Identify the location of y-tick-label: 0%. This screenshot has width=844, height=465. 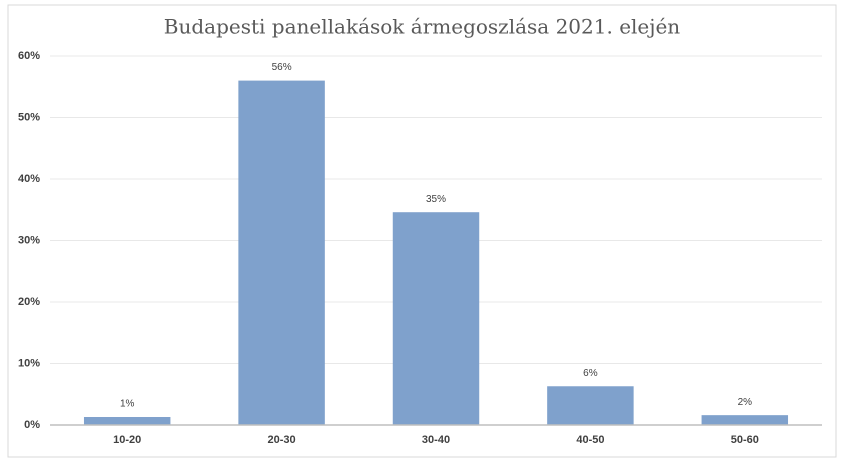
(32, 425).